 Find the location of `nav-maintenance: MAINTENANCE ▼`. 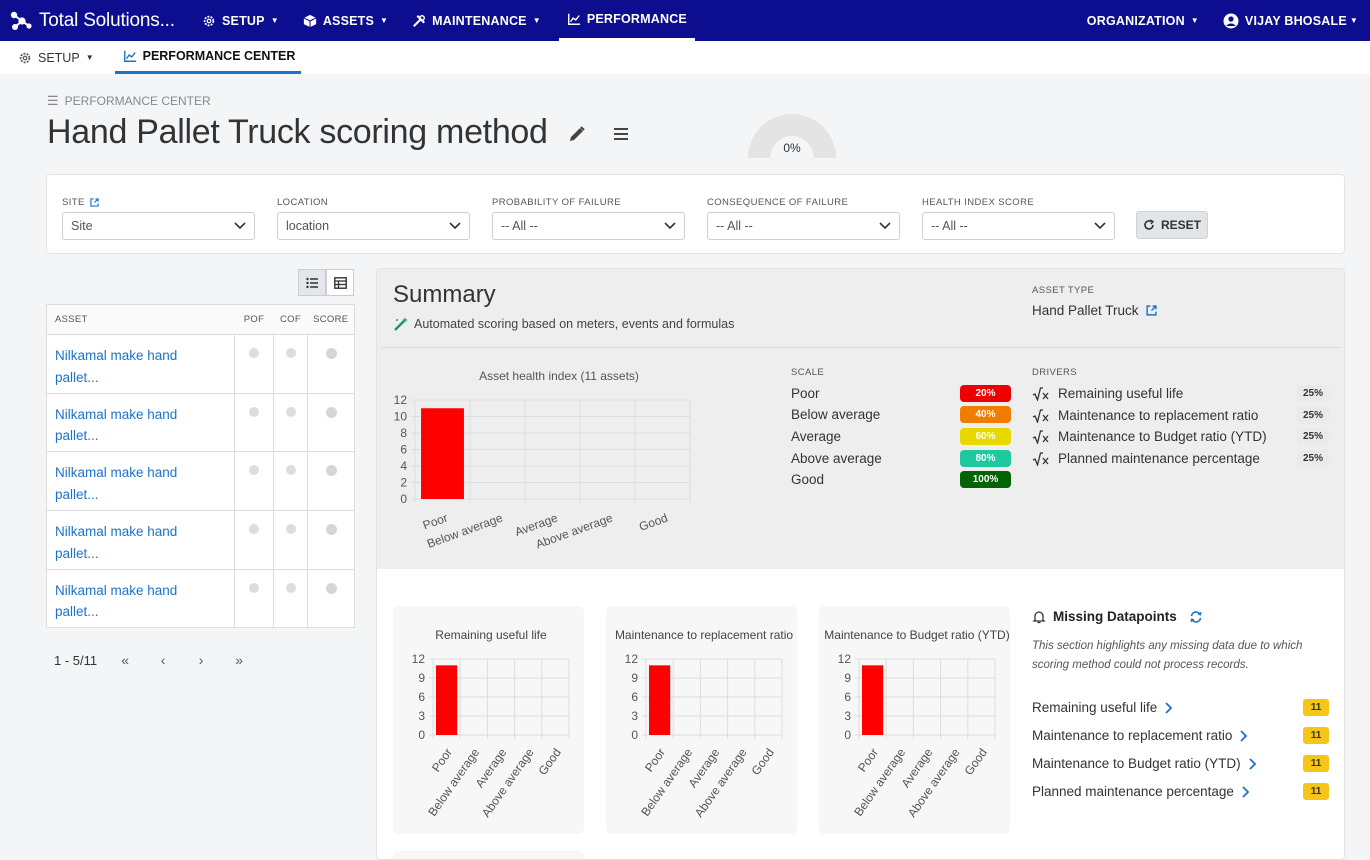

nav-maintenance: MAINTENANCE ▼ is located at coordinates (476, 20).